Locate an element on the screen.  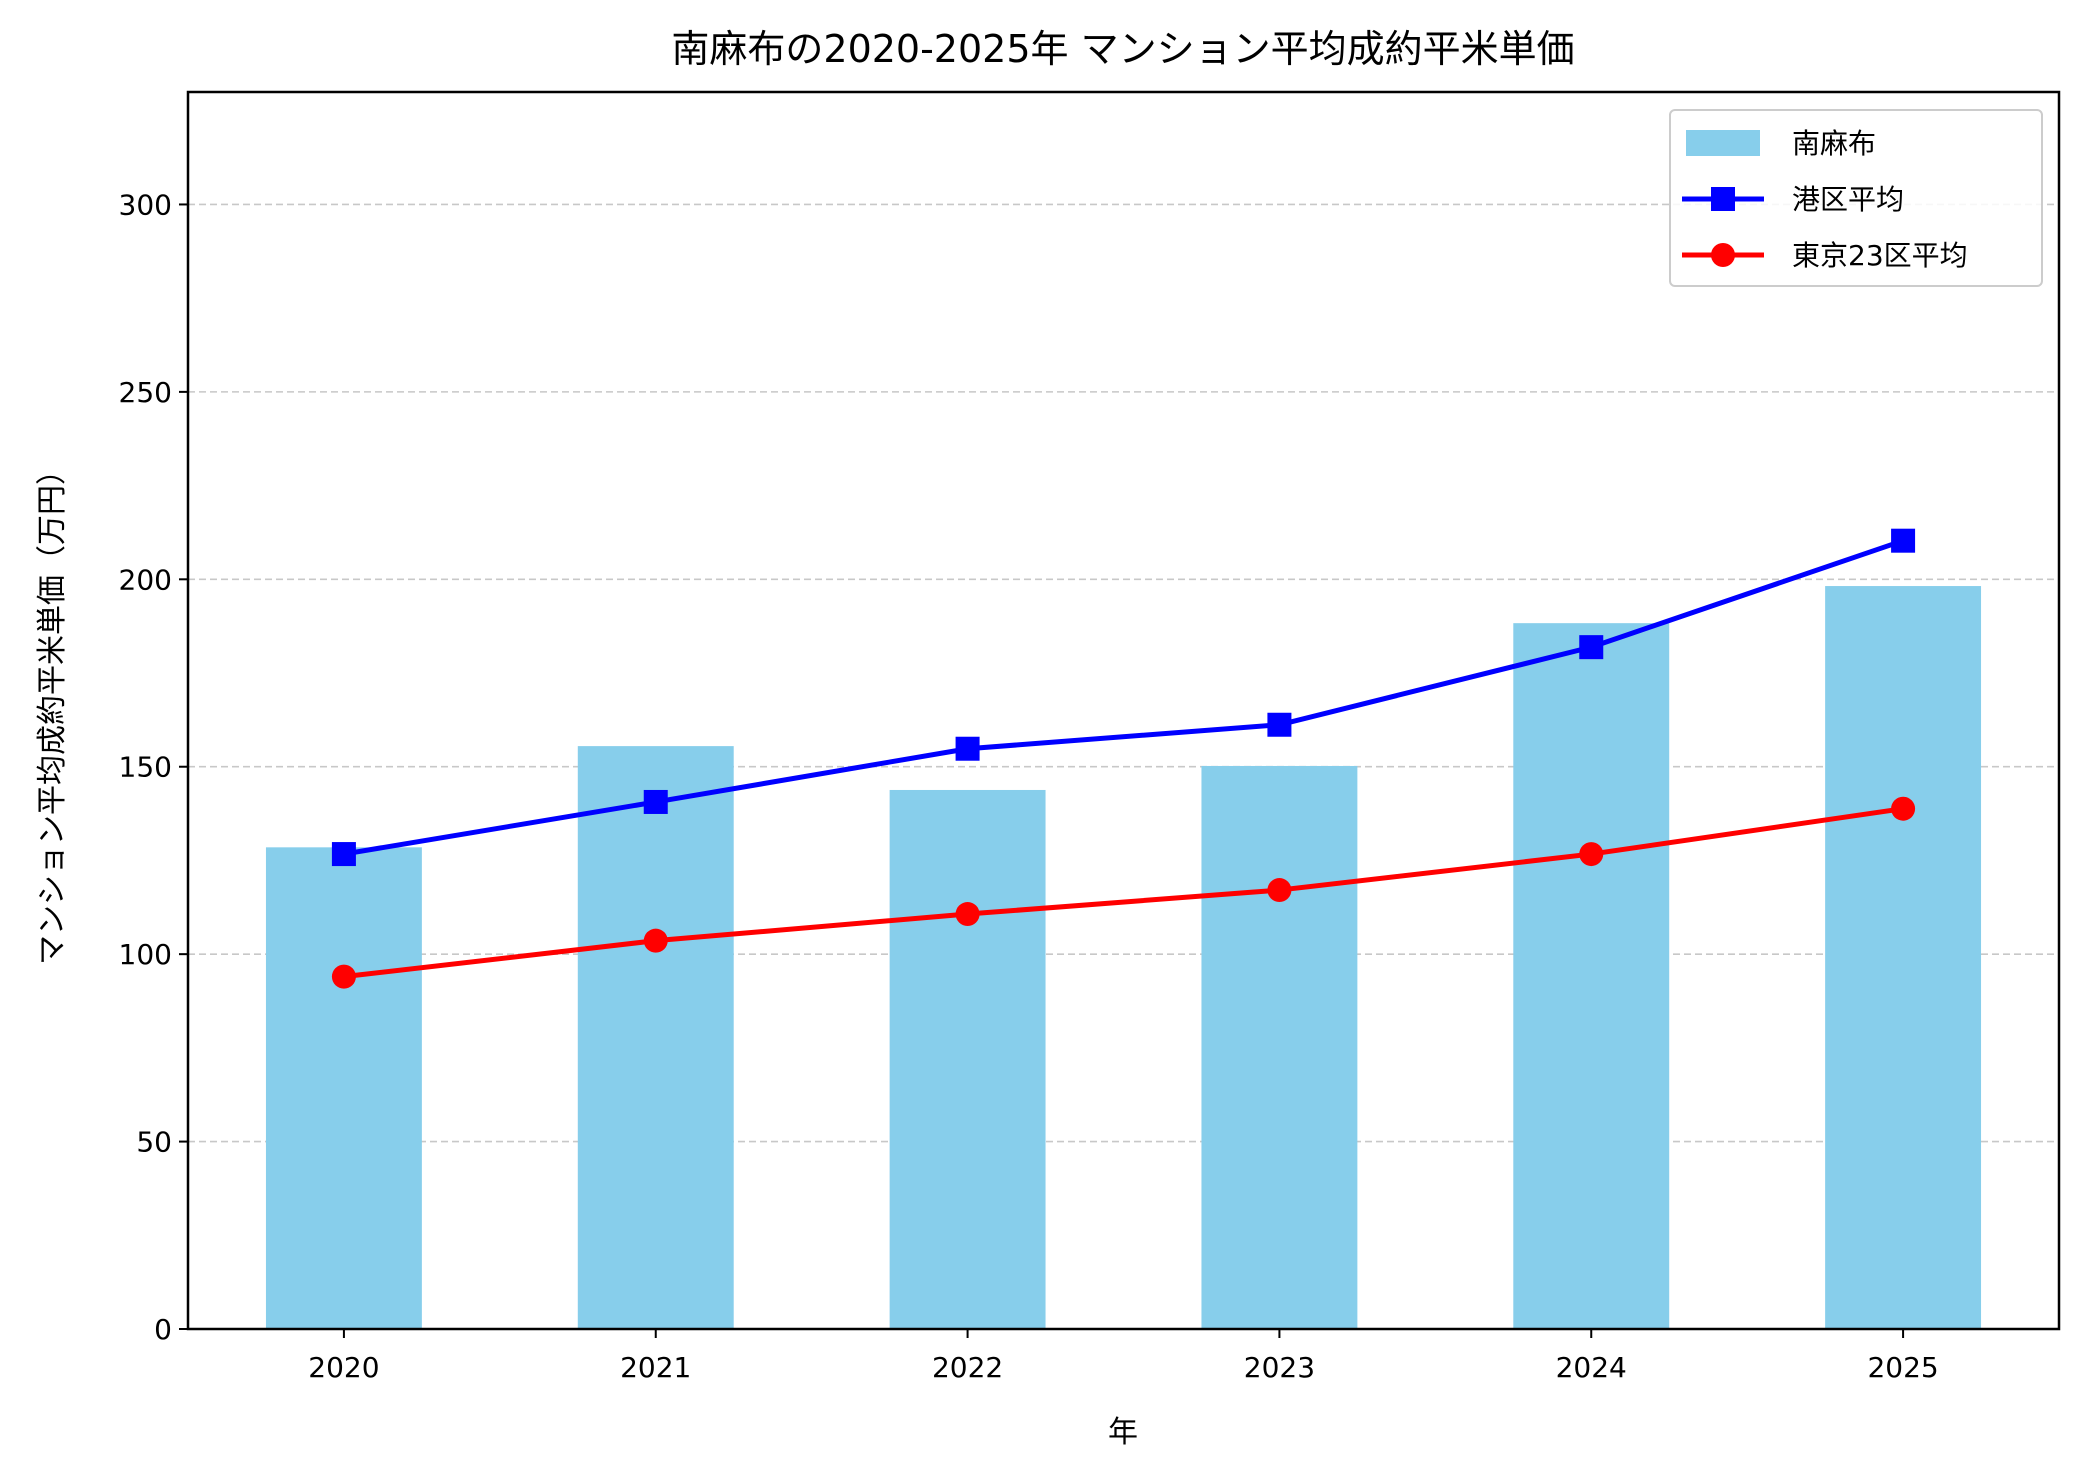
y-tick-label: 50 is located at coordinates (154, 1142).